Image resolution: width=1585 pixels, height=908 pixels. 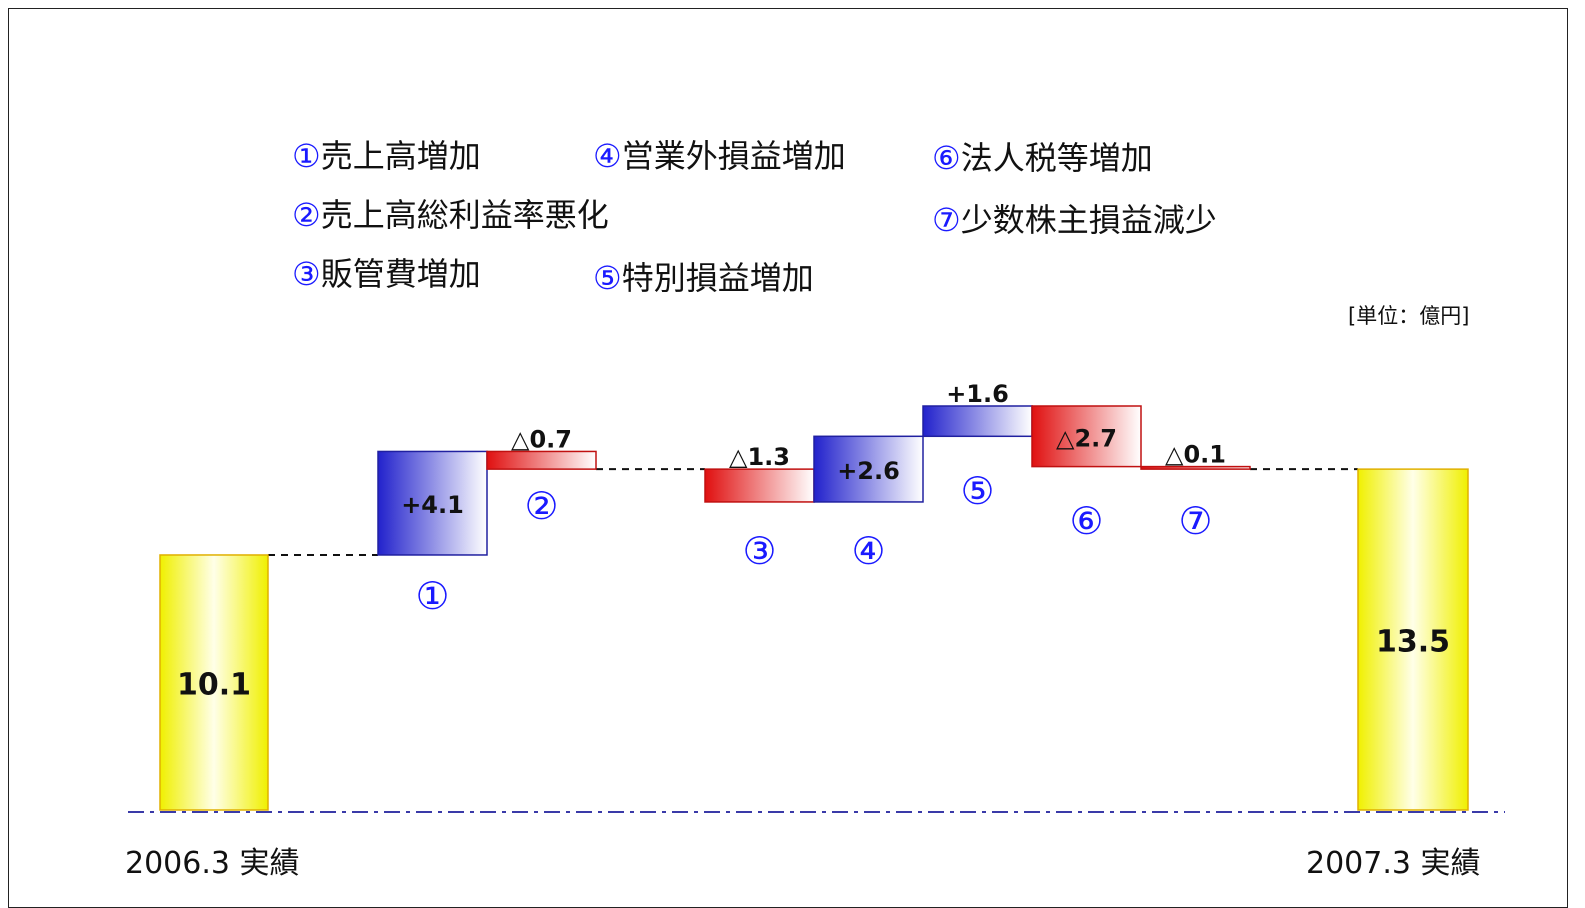 I want to click on unit-label: [単位：億円], so click(x=1409, y=316).